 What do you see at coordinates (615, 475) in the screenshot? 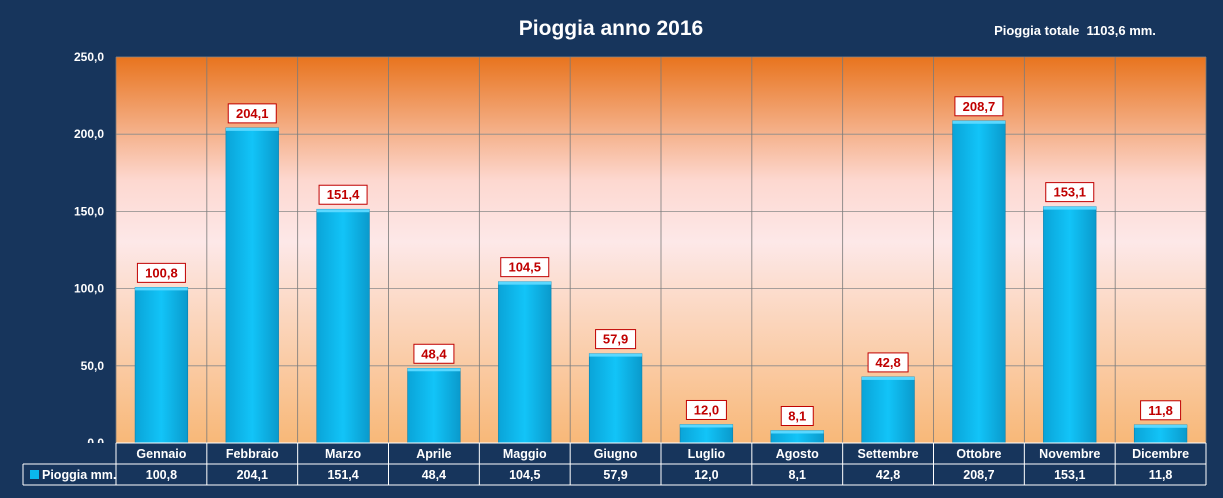
I see `table-value: 57,9` at bounding box center [615, 475].